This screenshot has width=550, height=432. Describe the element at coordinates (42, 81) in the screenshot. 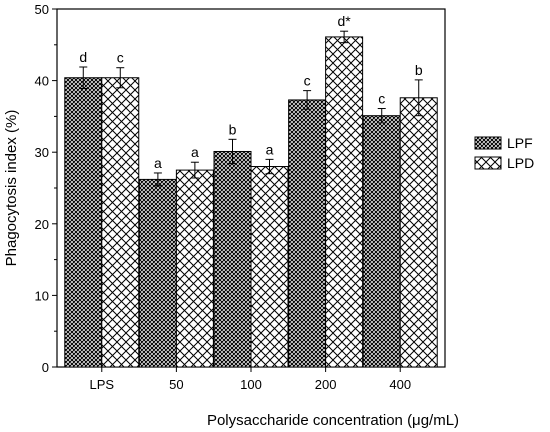

I see `y-tick-label: 40` at that location.